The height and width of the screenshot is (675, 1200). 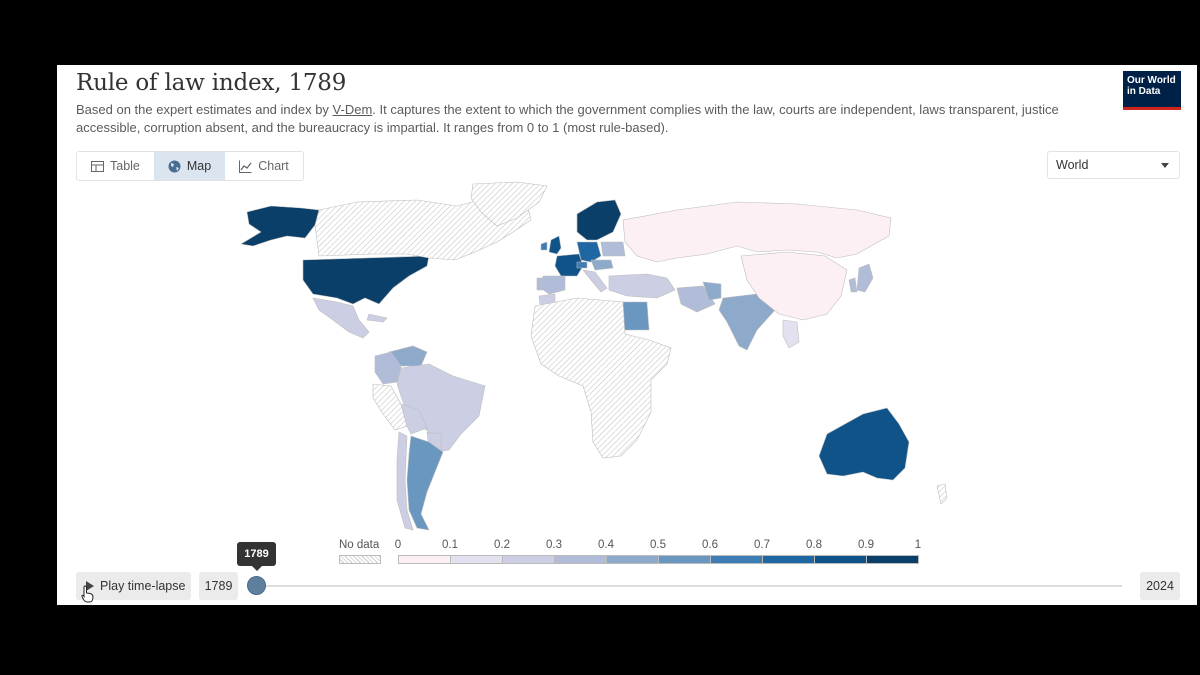 I want to click on country-italy, so click(x=595, y=281).